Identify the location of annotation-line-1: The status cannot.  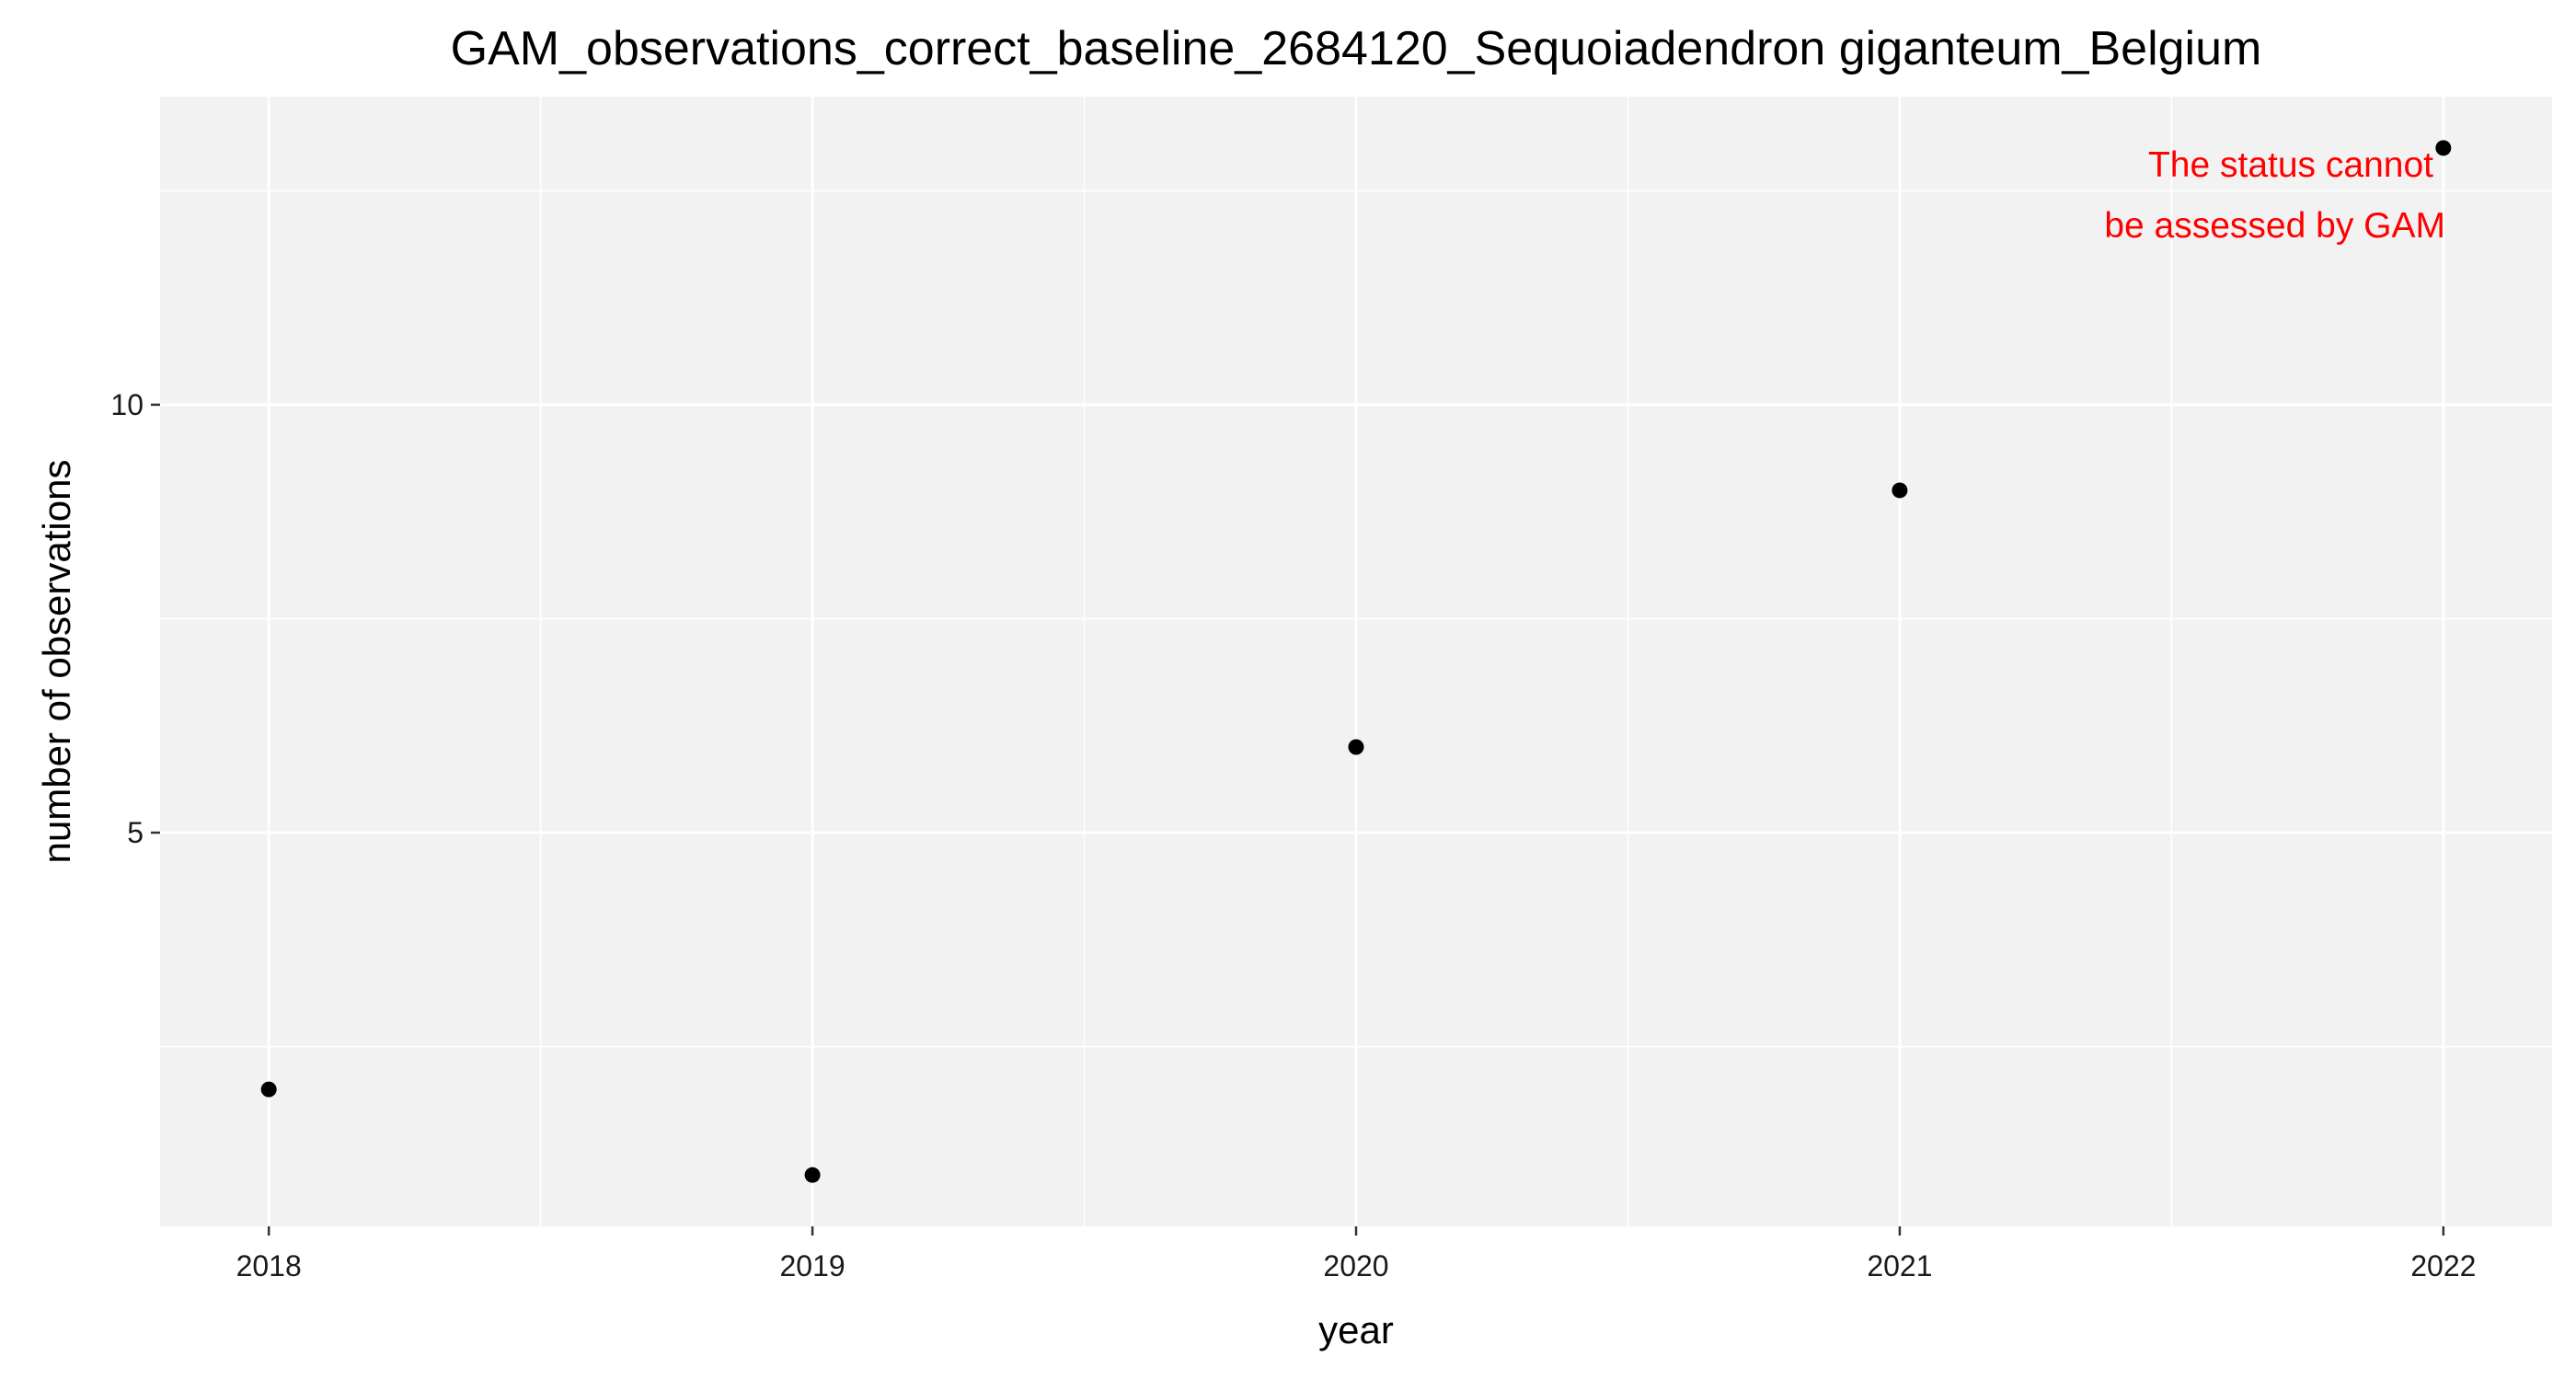
(2290, 165).